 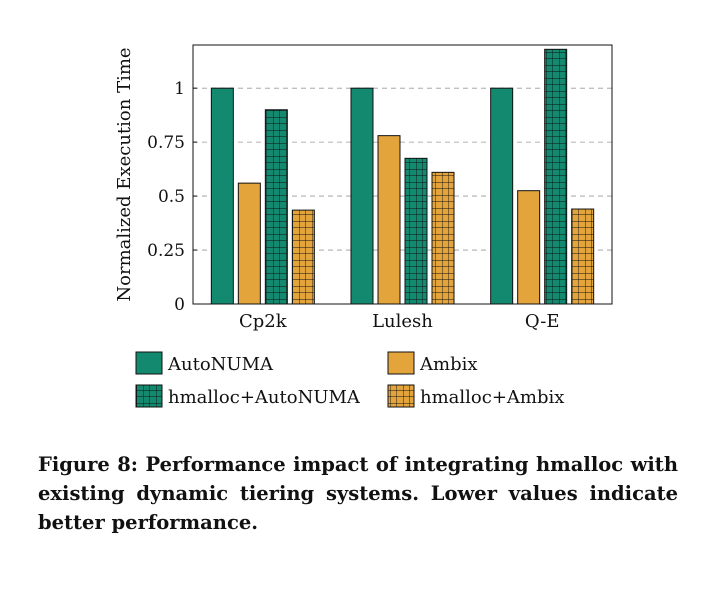 I want to click on legend-label: hmalloc+AutoNUMA, so click(x=264, y=397).